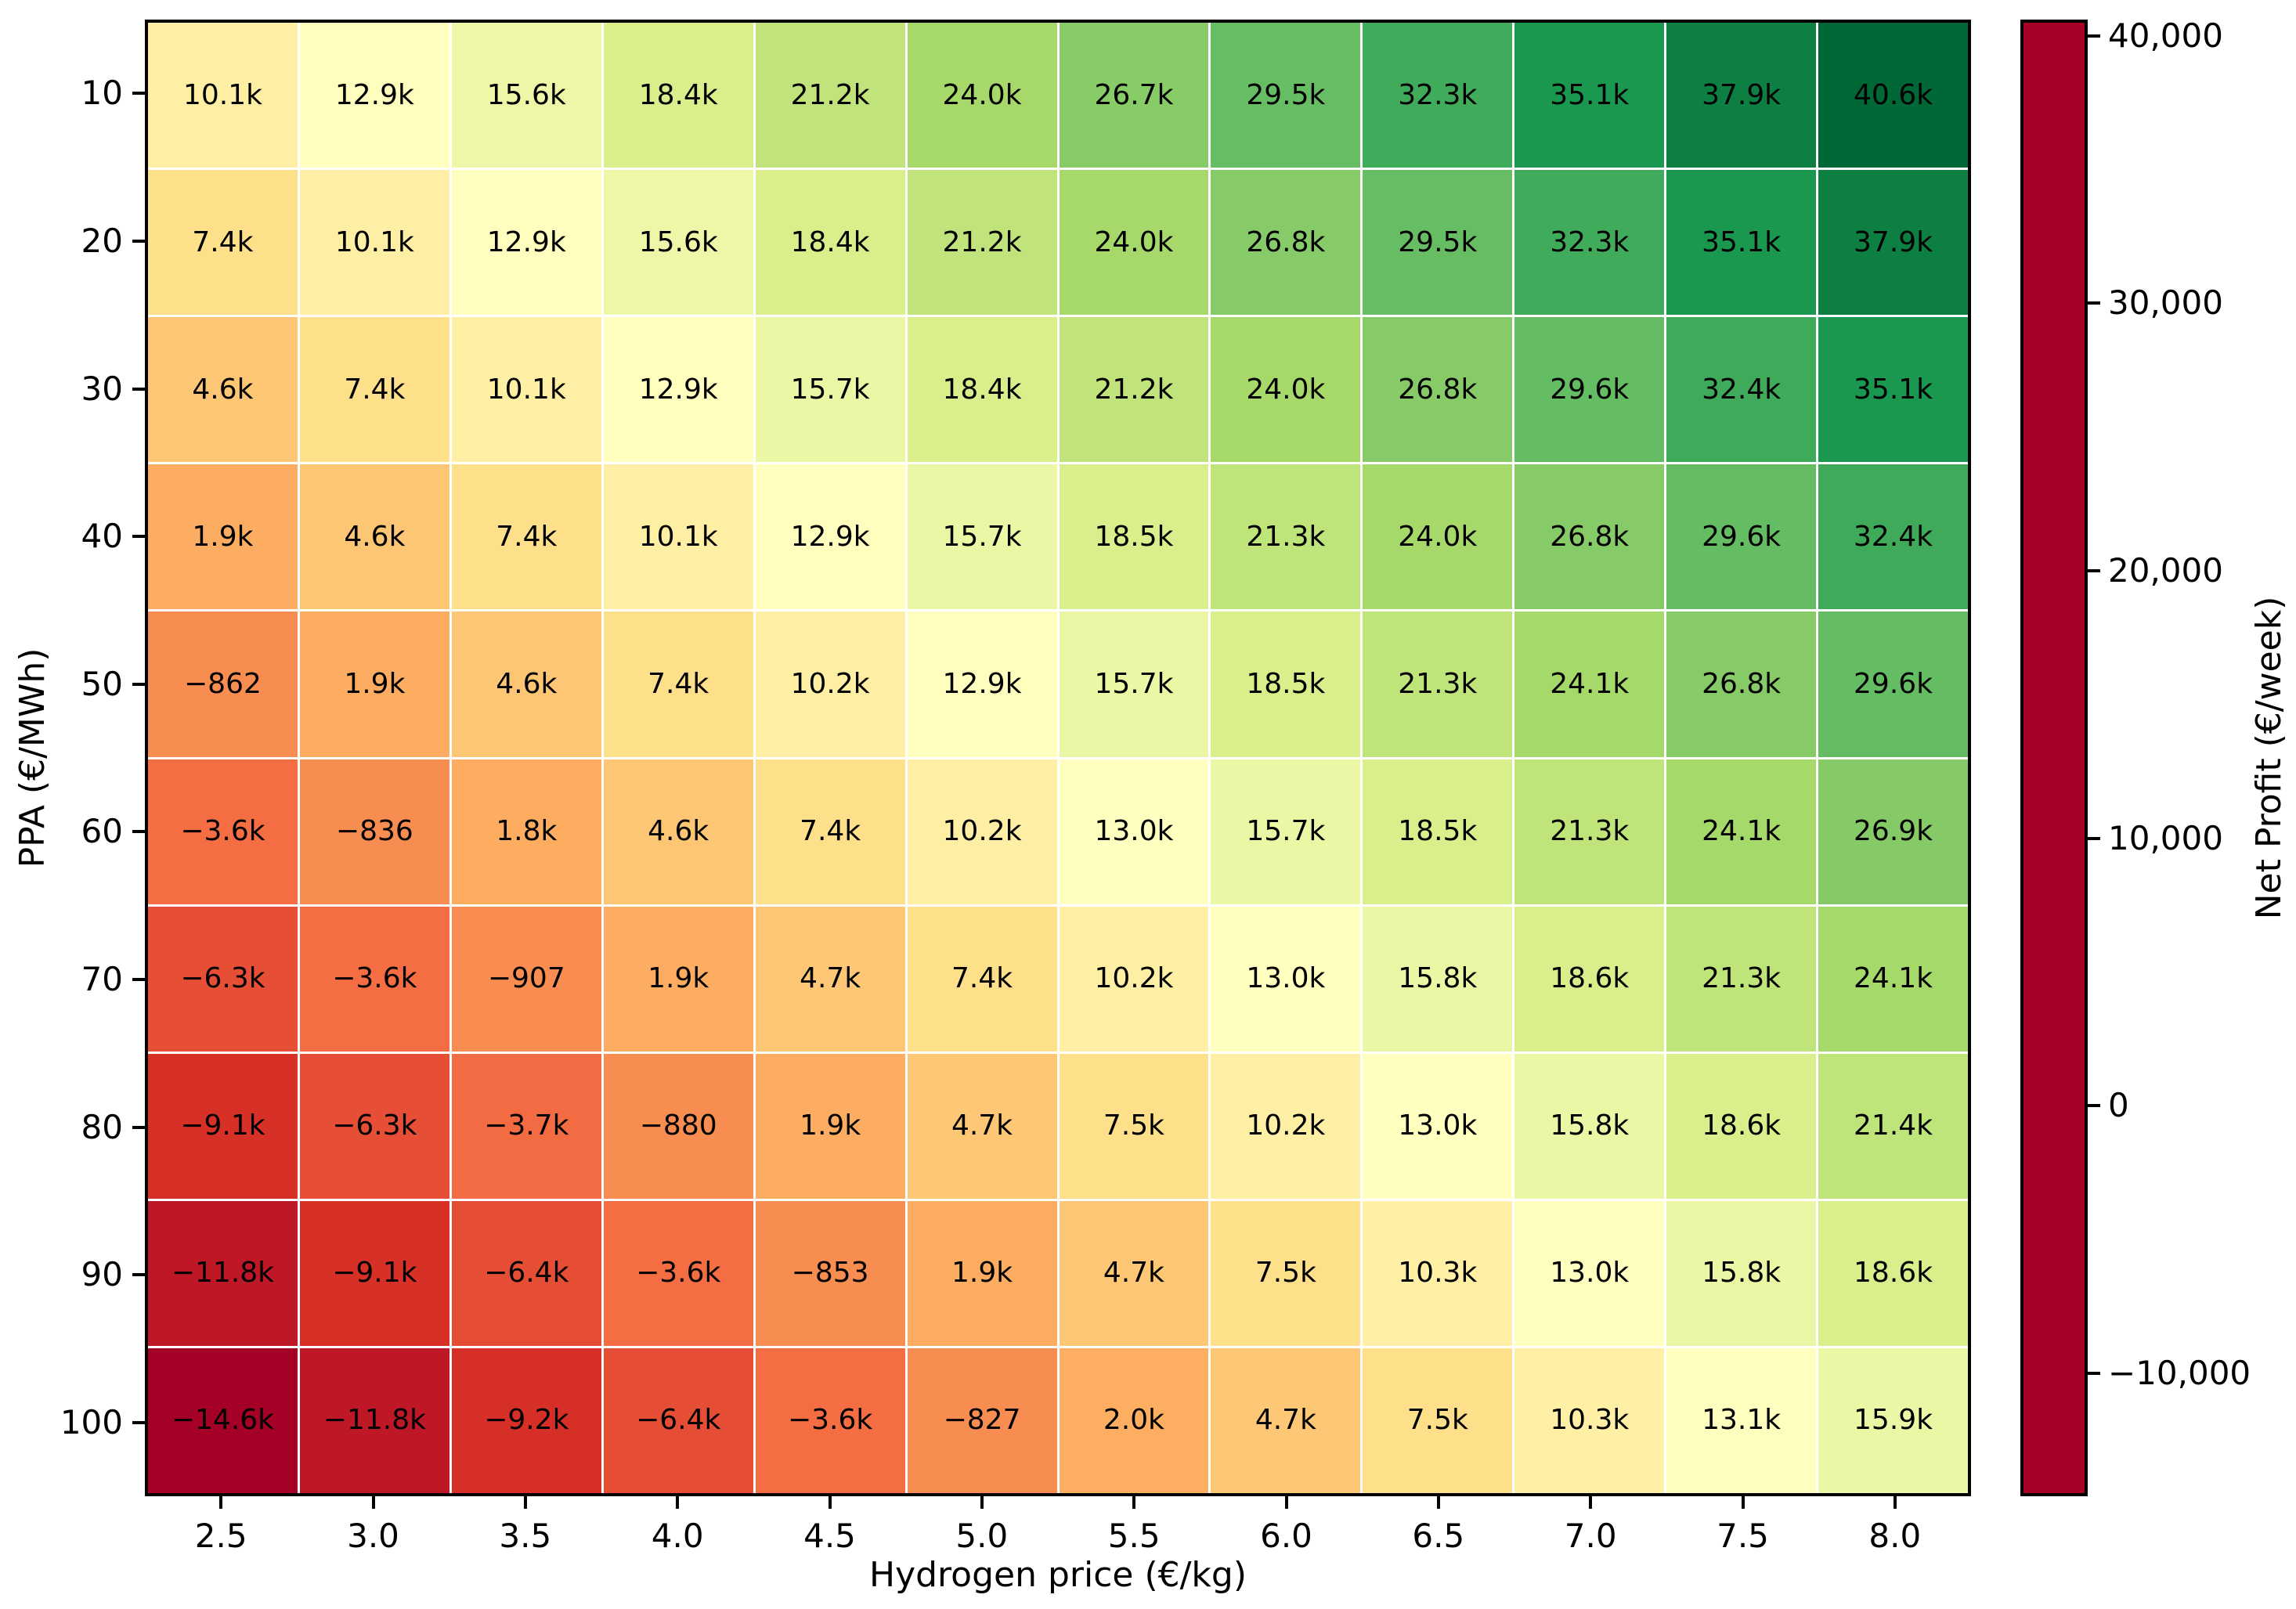  What do you see at coordinates (1893, 1420) in the screenshot?
I see `heatmap-cell: 15.9k` at bounding box center [1893, 1420].